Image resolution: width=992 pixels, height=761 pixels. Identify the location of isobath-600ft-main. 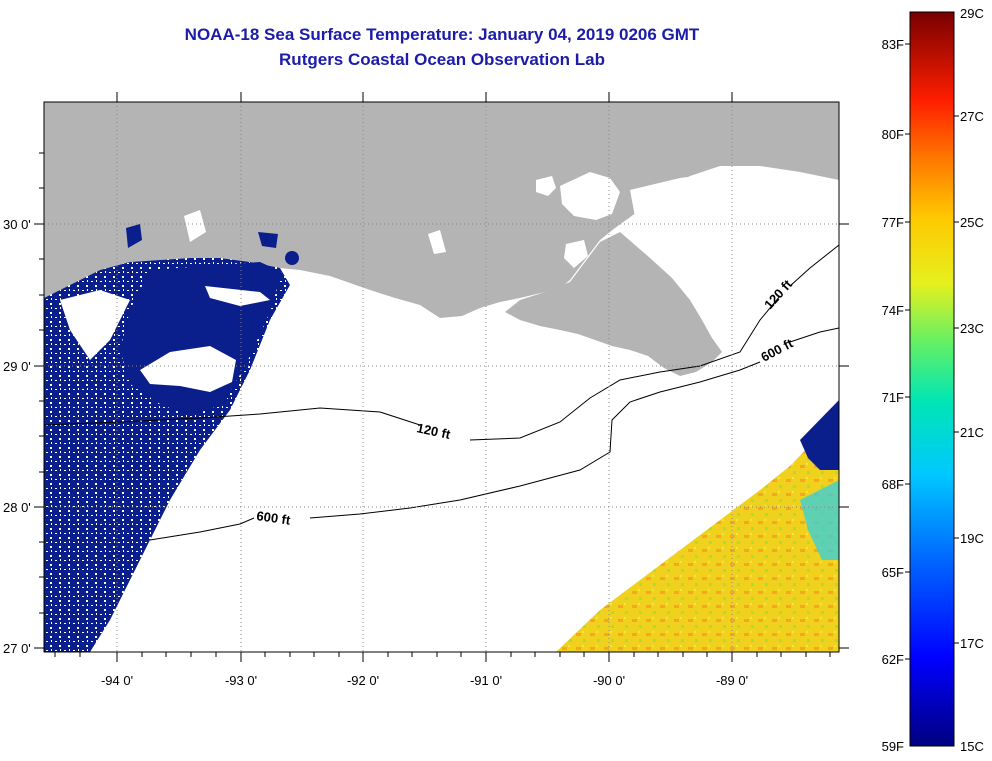
(535, 440).